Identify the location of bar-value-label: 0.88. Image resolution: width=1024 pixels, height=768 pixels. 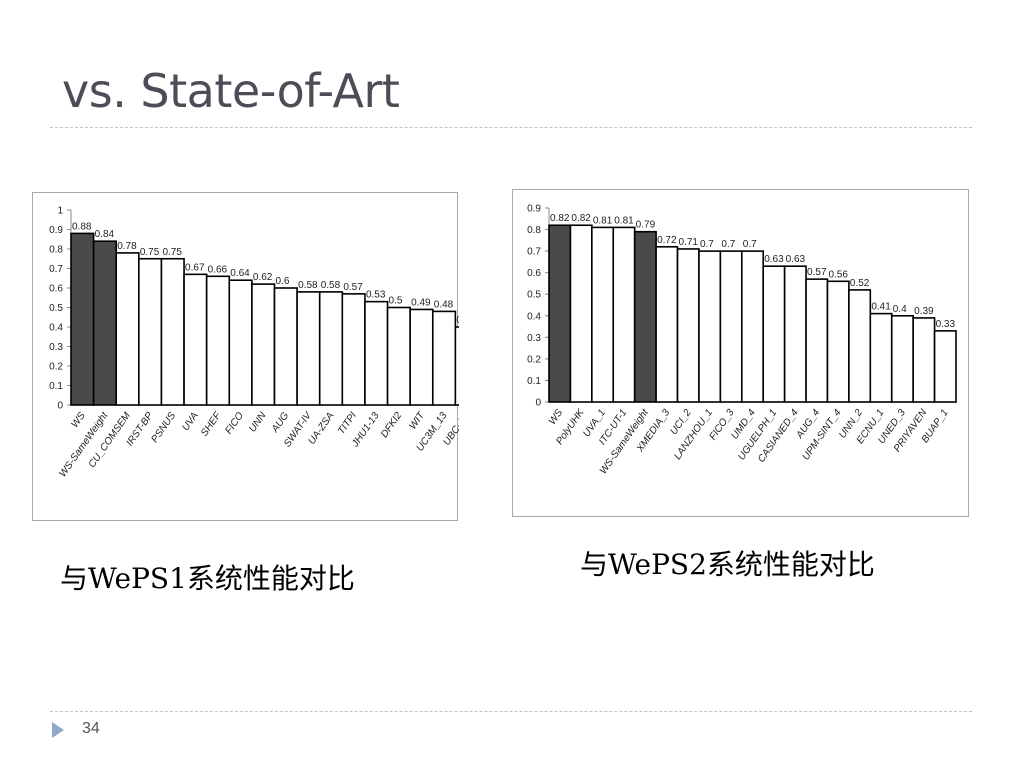
(82, 226).